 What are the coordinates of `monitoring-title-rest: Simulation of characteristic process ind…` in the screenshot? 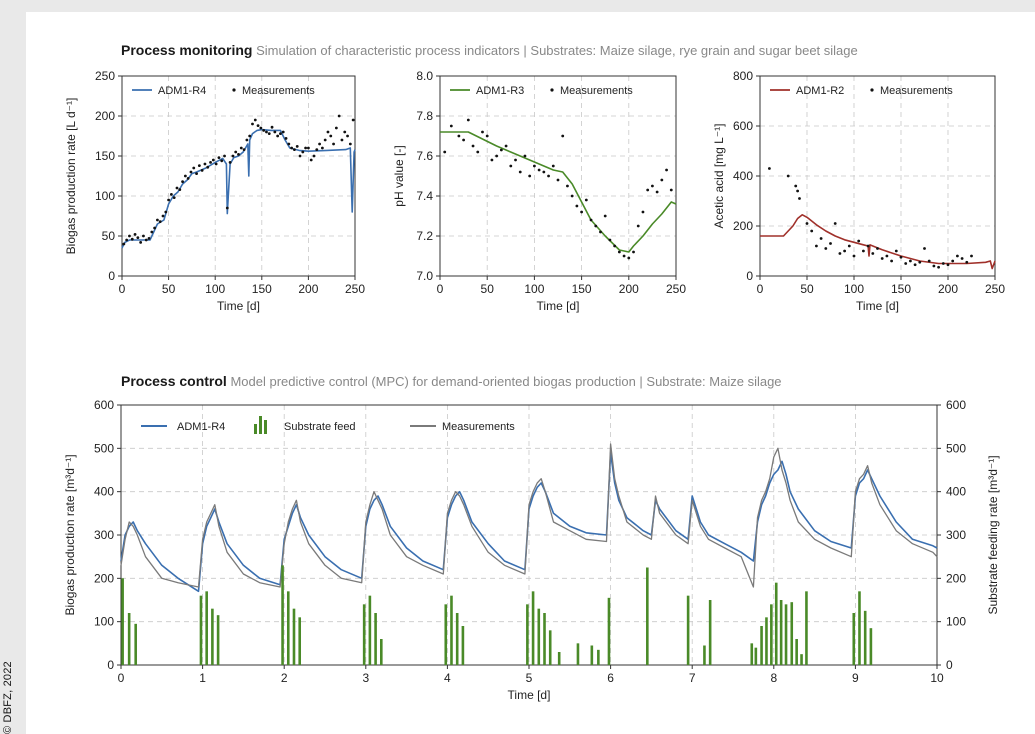 It's located at (555, 50).